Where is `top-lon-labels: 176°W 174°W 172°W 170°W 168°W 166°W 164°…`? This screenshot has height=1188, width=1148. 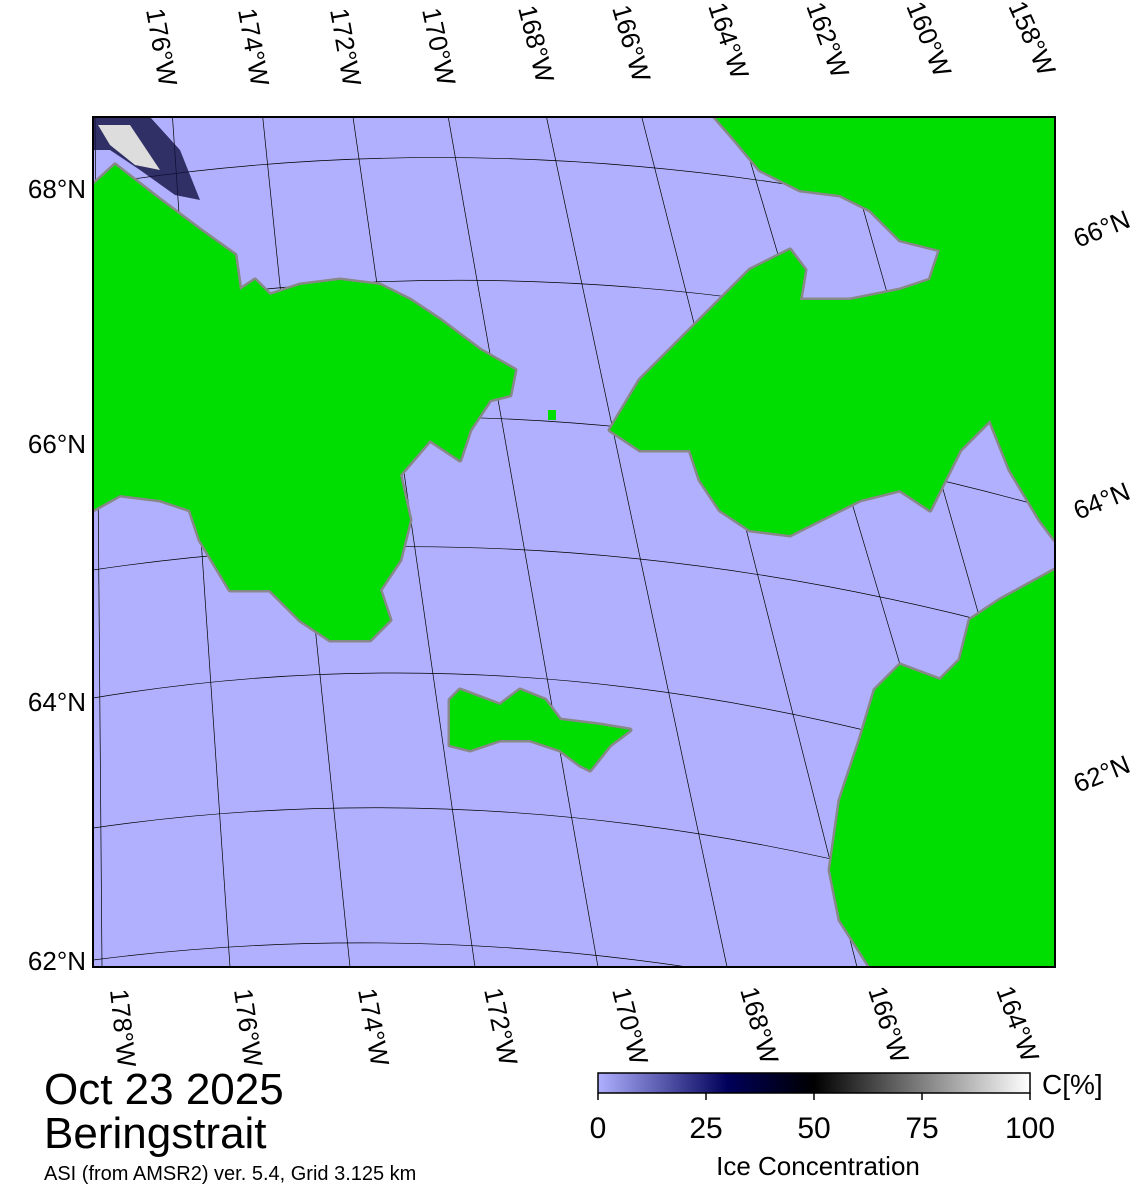
top-lon-labels: 176°W 174°W 172°W 170°W 168°W 166°W 164°… is located at coordinates (601, 44).